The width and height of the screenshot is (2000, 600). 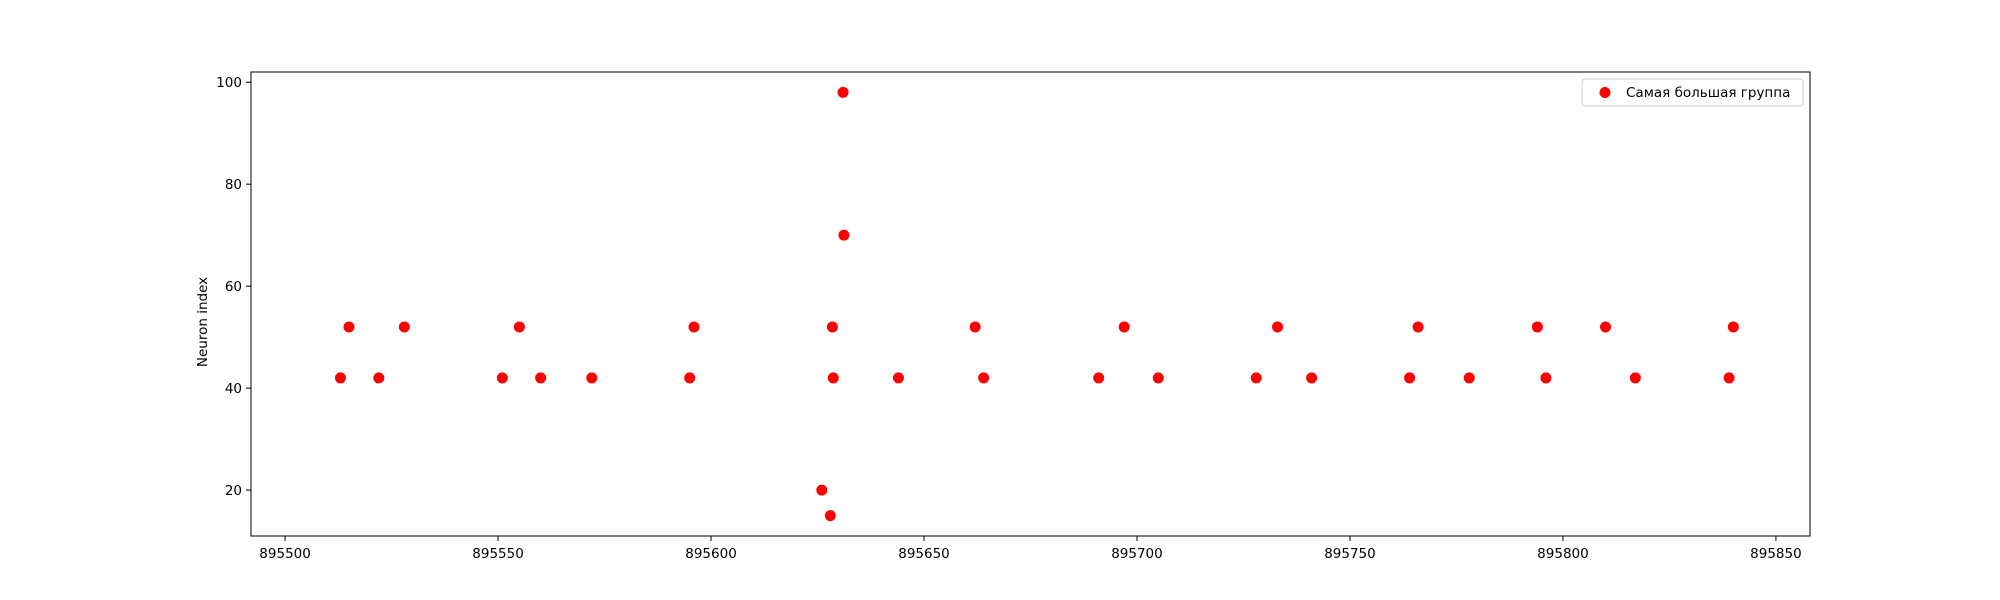 I want to click on legend-box, so click(x=1692, y=92).